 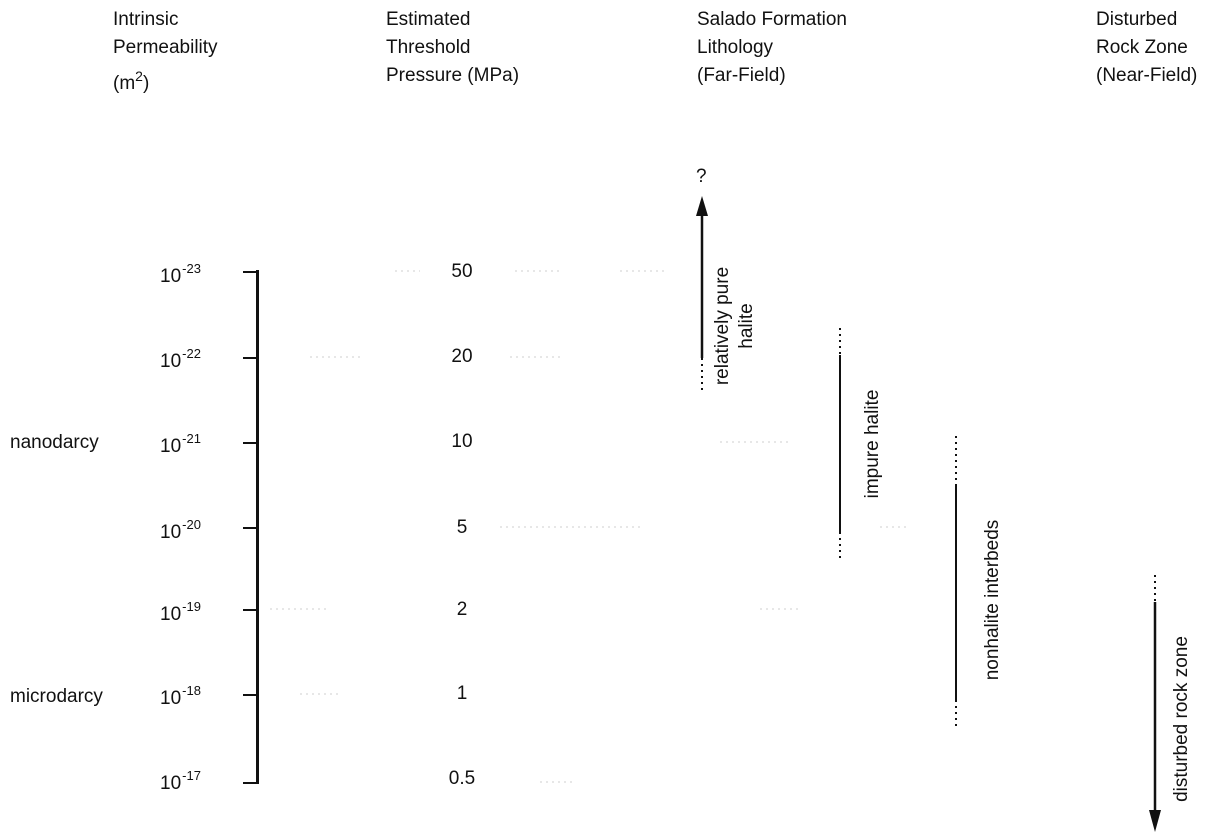 I want to click on pressure-value: 50, so click(x=462, y=271).